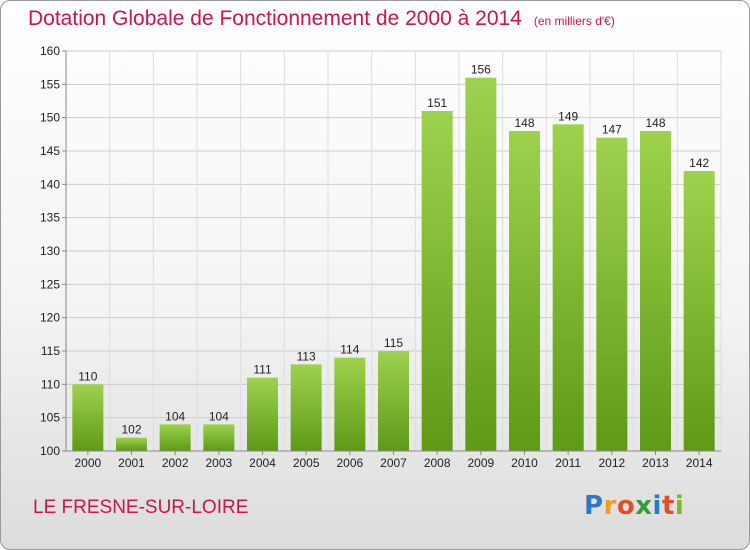 This screenshot has height=550, width=750. Describe the element at coordinates (393, 463) in the screenshot. I see `x-tick-label: 2007` at that location.